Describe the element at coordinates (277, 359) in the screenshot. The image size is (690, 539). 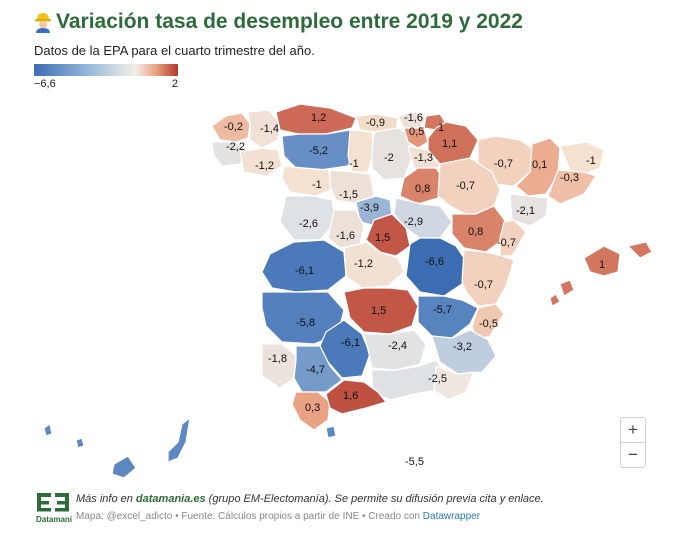
I see `label-huelva: -1,8` at that location.